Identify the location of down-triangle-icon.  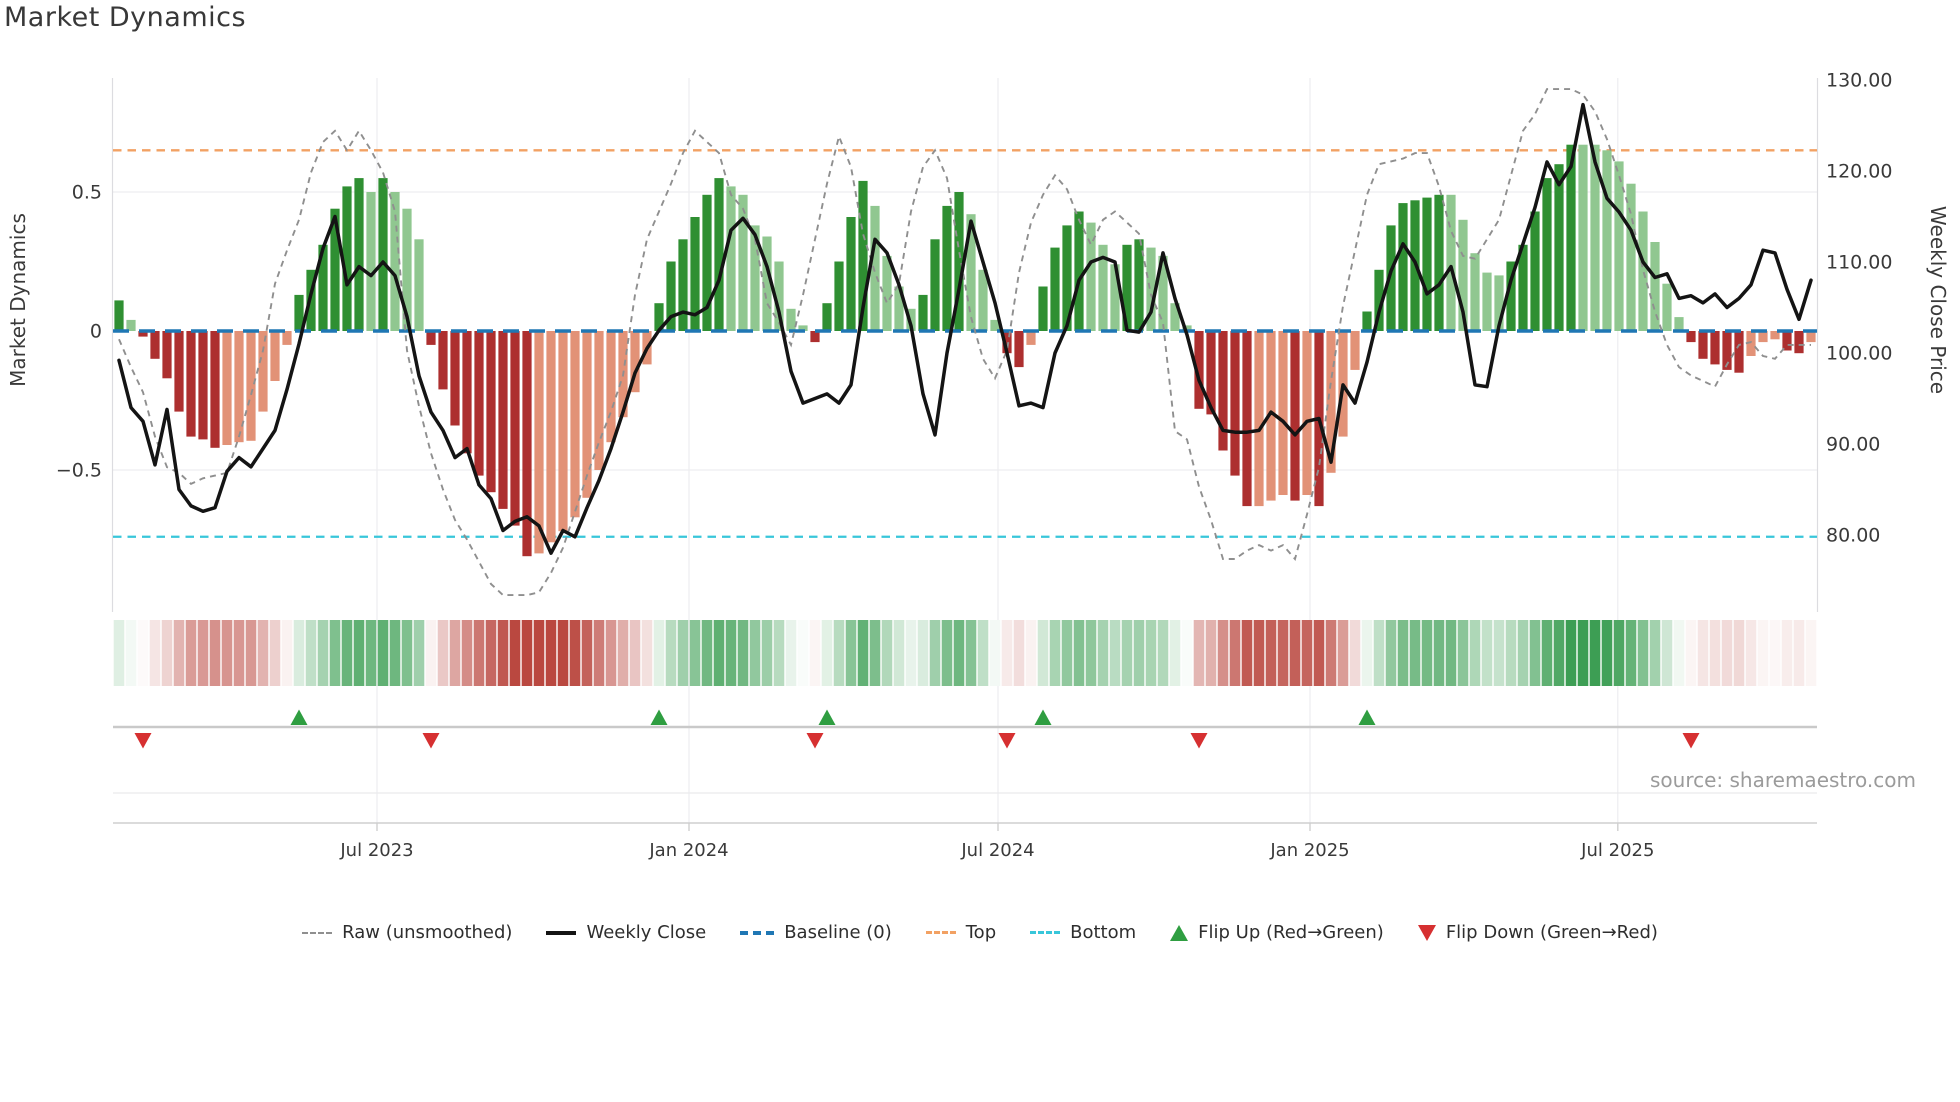
(1426, 932).